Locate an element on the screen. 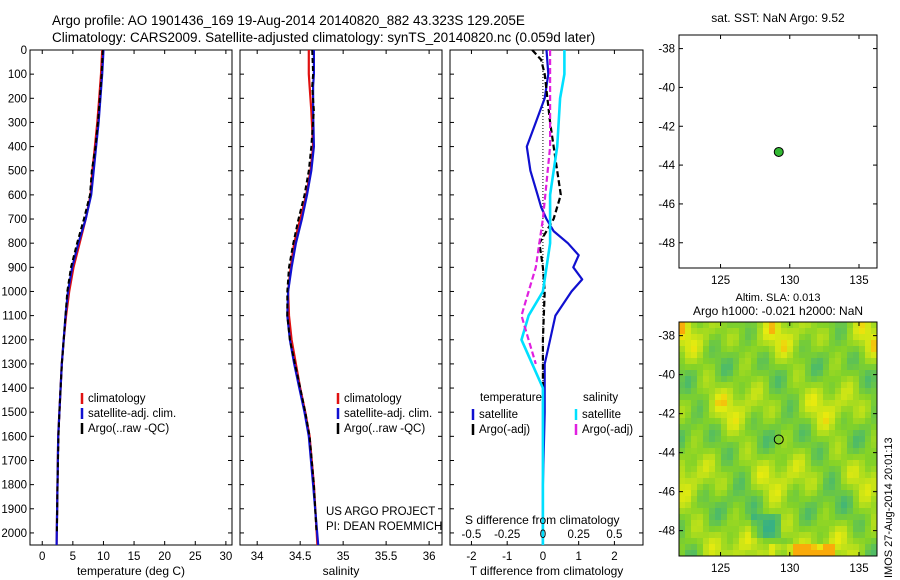 This screenshot has width=900, height=580. sla-map-subtitle: Argo h1000: -0.021 h2000: NaN is located at coordinates (778, 311).